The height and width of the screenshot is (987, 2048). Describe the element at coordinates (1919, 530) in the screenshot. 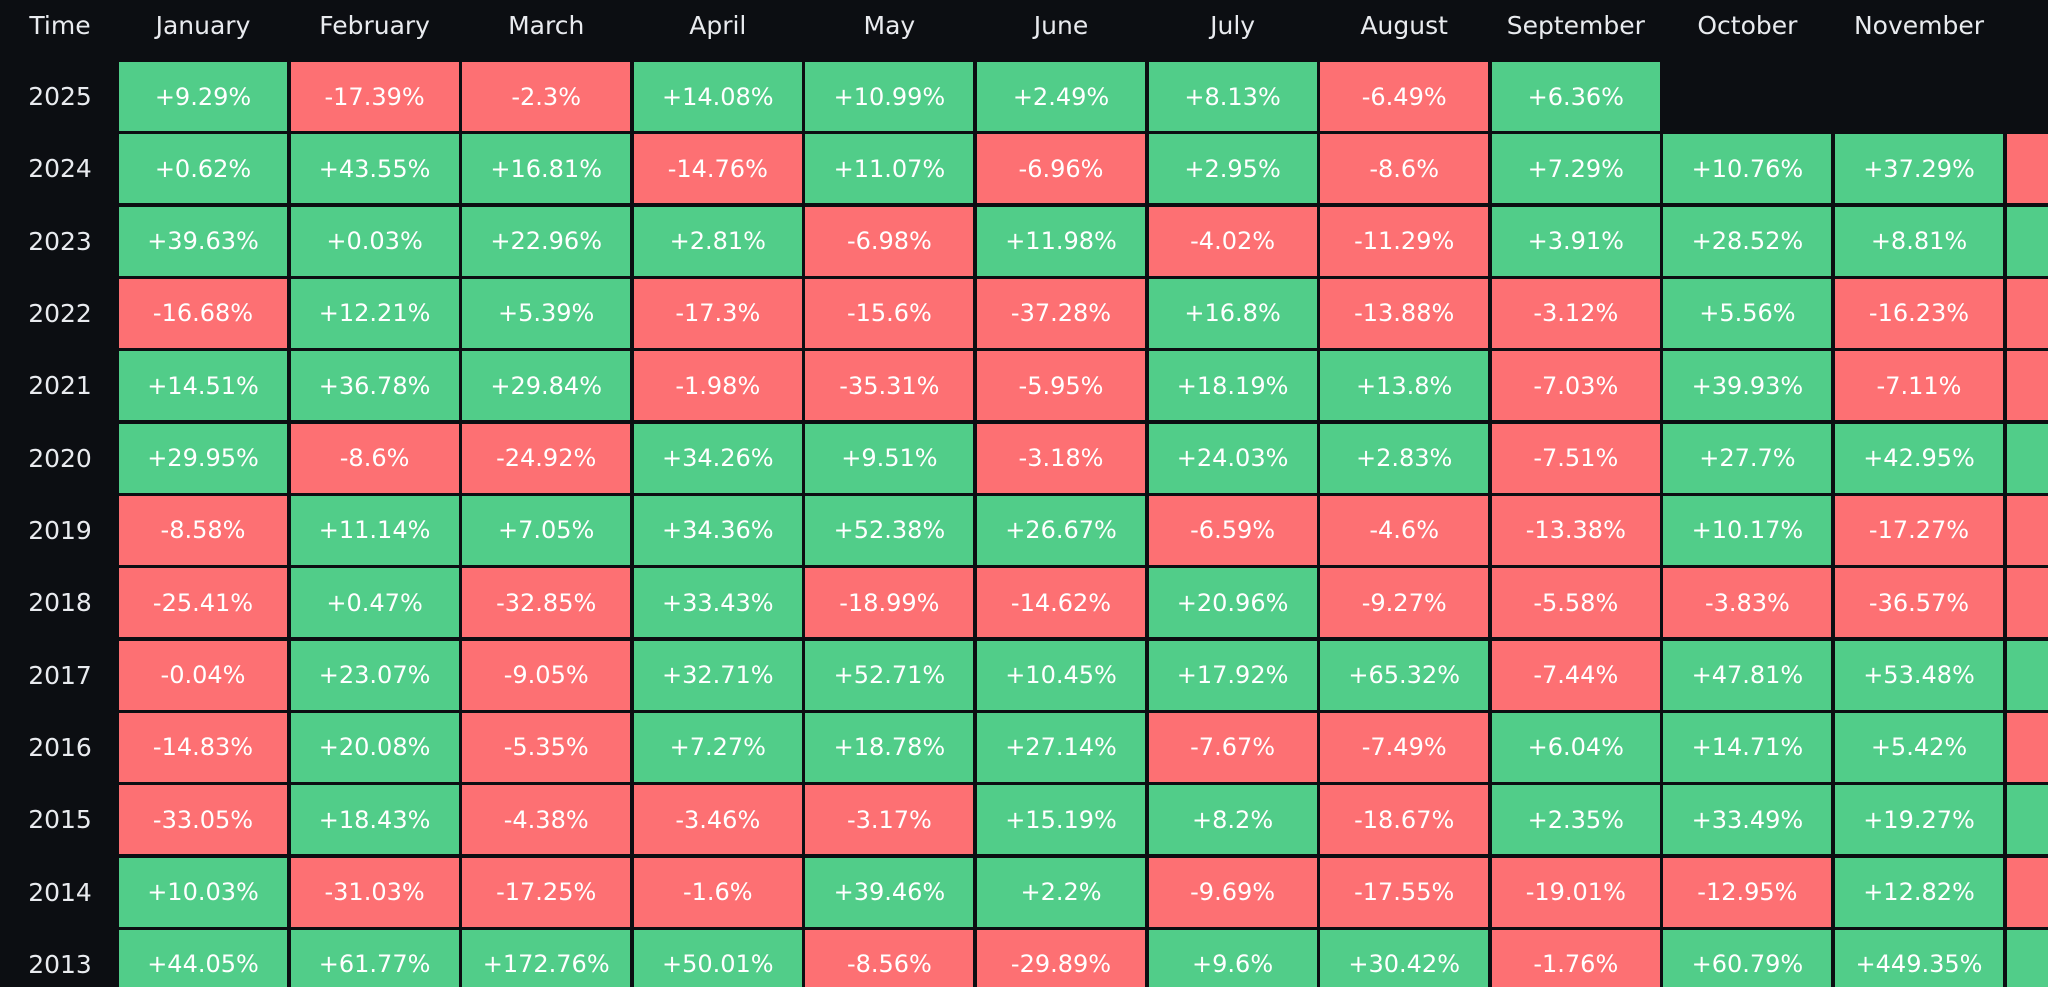

I see `heatmap-cell-2019-november: -17.27%` at that location.